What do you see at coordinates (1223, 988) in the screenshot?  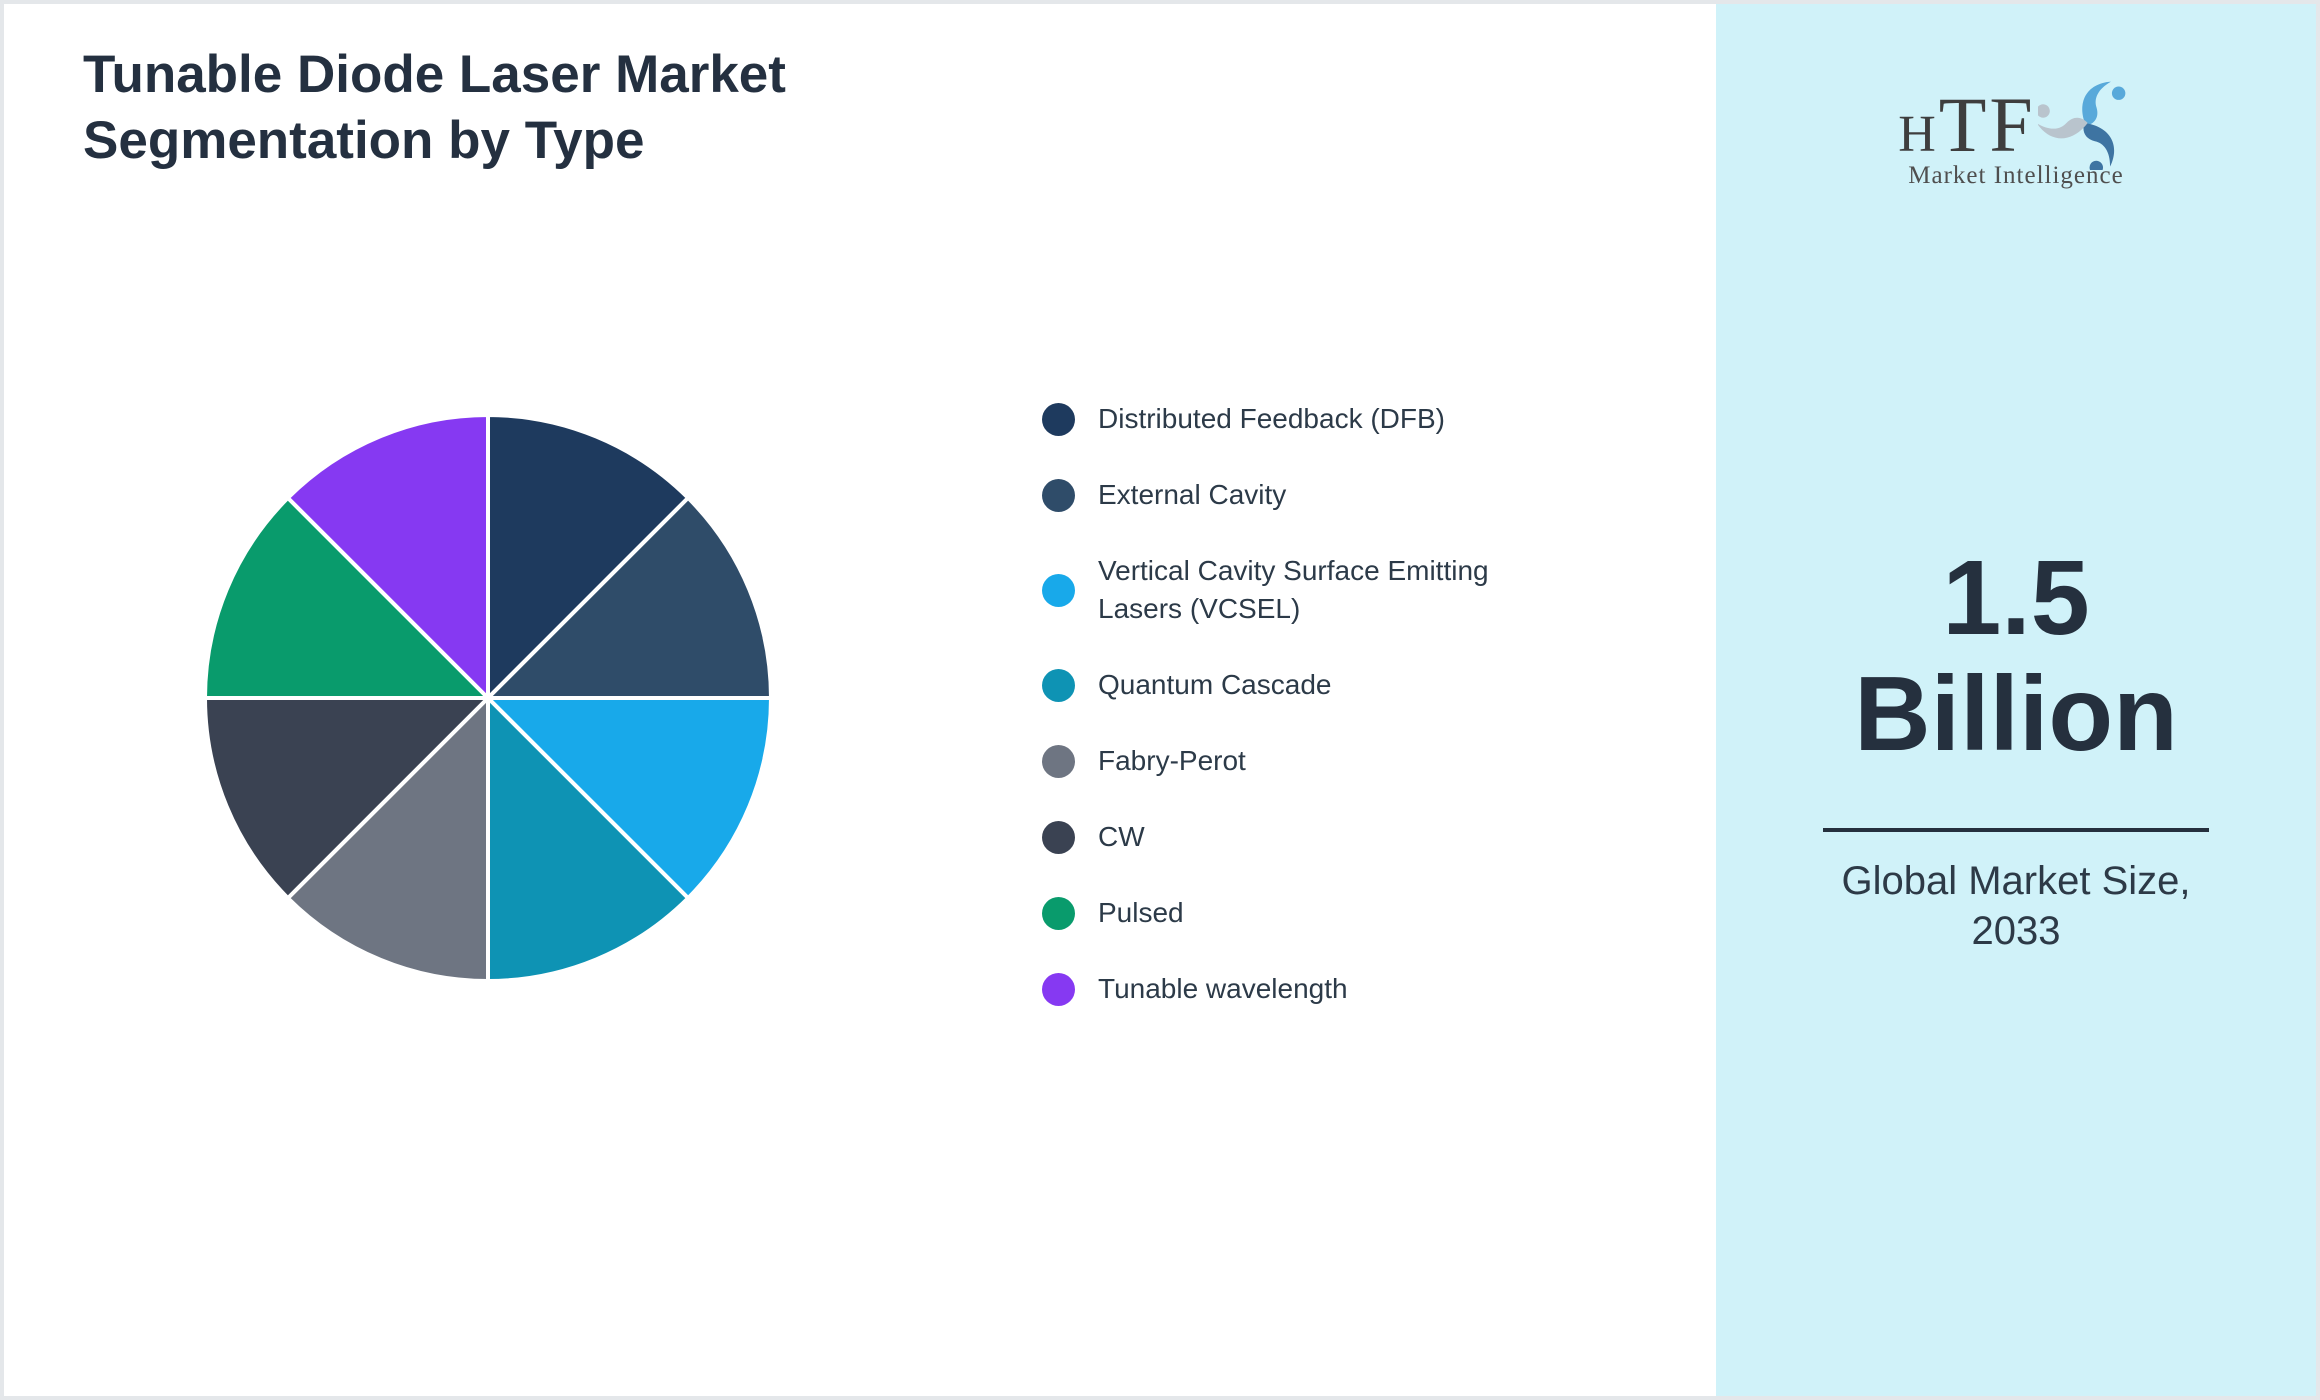 I see `legend-label: Tunable wavelength` at bounding box center [1223, 988].